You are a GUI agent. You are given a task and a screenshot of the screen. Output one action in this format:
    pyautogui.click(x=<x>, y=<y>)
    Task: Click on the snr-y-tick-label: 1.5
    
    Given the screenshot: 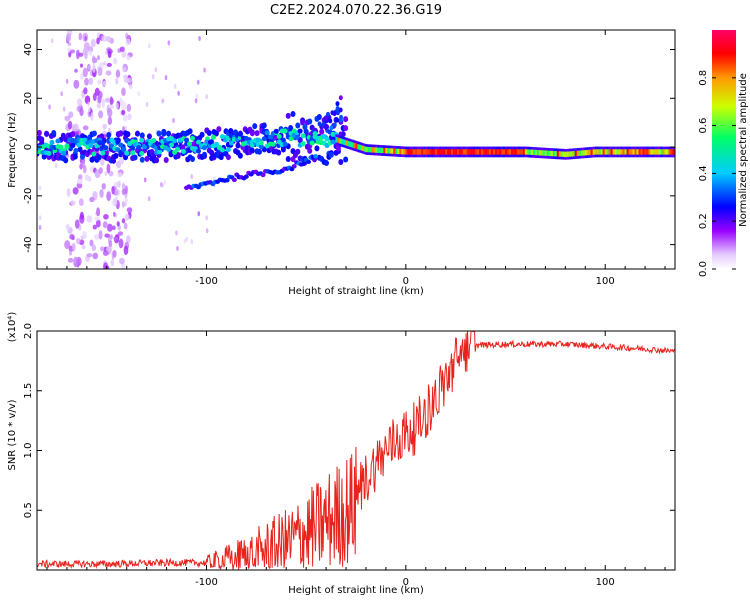 What is the action you would take?
    pyautogui.click(x=28, y=391)
    